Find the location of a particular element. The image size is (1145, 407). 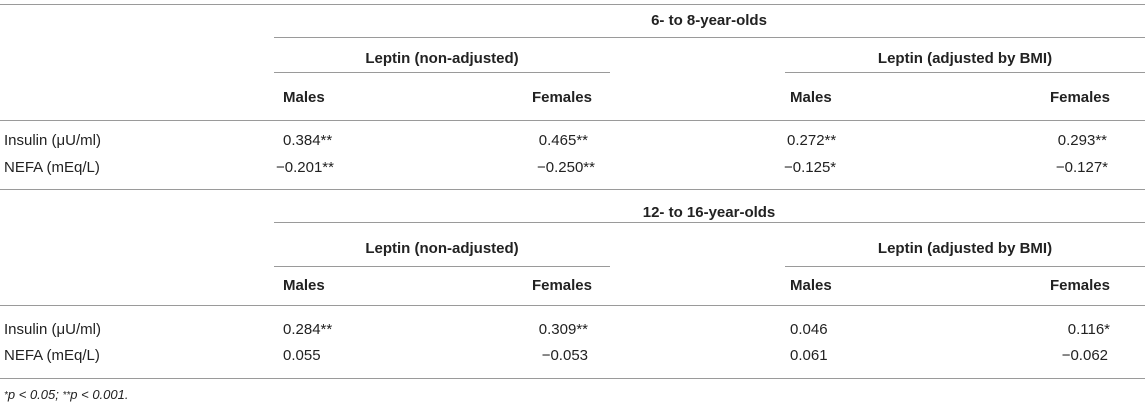

footnote-marker: * is located at coordinates (6, 395).